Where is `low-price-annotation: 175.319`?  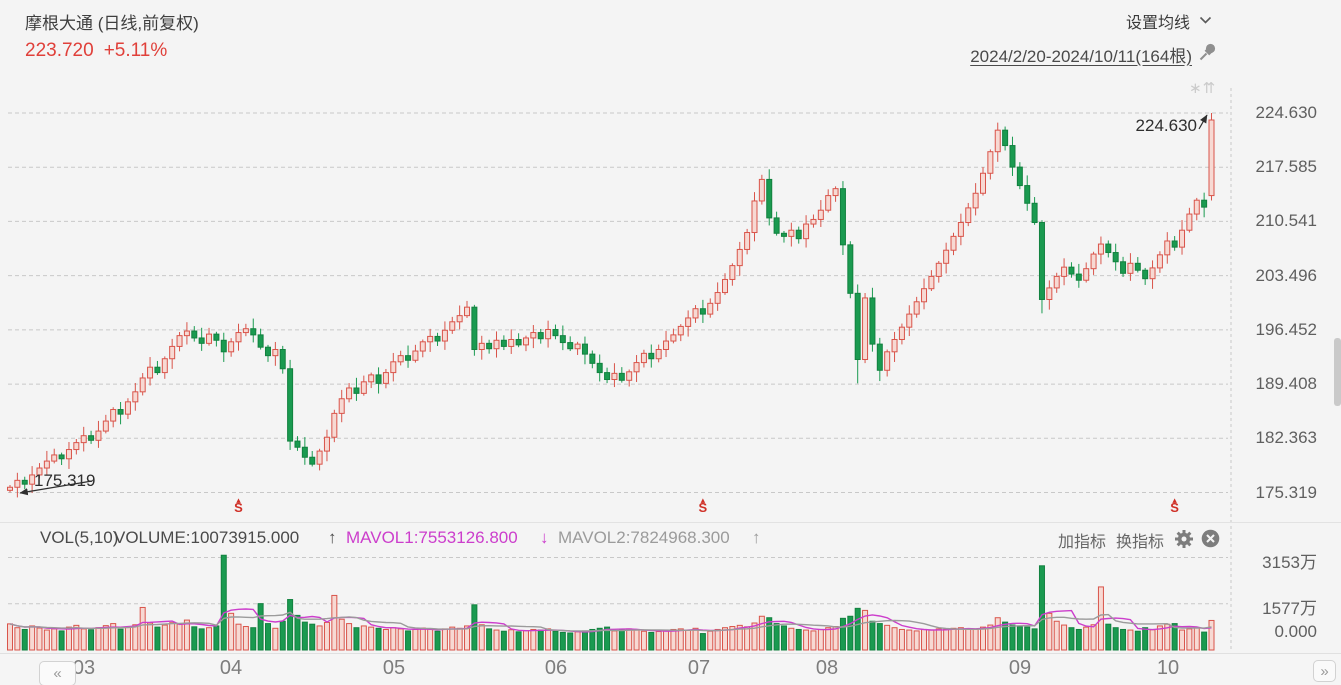
low-price-annotation: 175.319 is located at coordinates (65, 480).